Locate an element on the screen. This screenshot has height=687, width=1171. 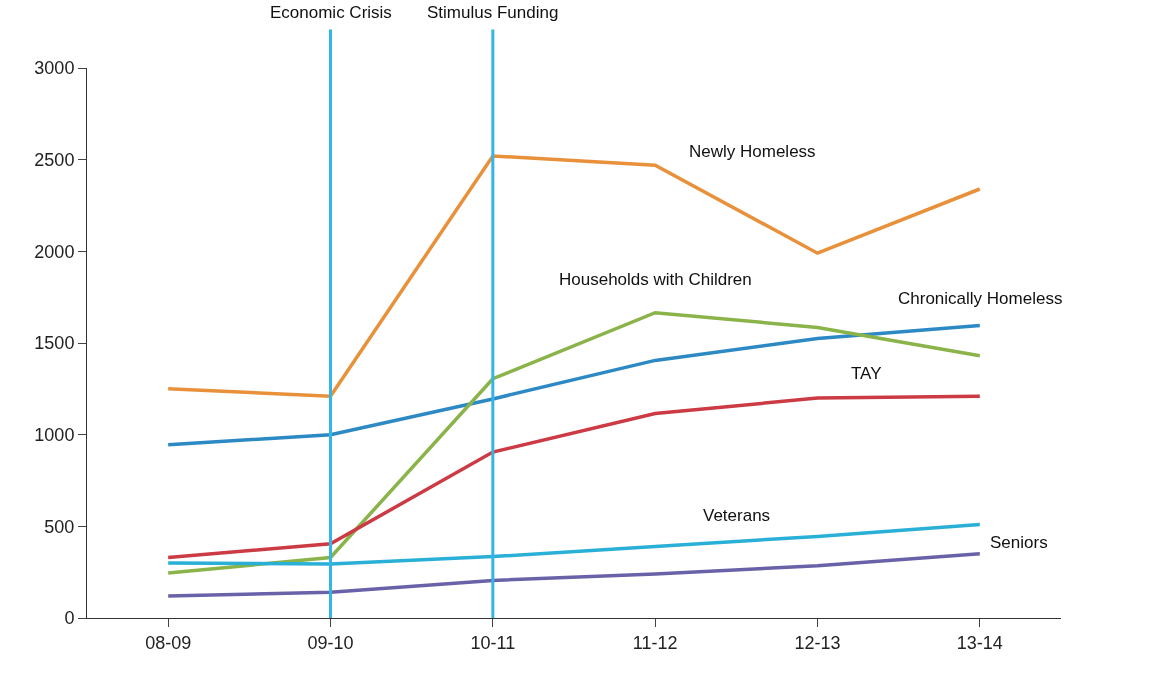
y-tick-label: 1500 is located at coordinates (54, 343).